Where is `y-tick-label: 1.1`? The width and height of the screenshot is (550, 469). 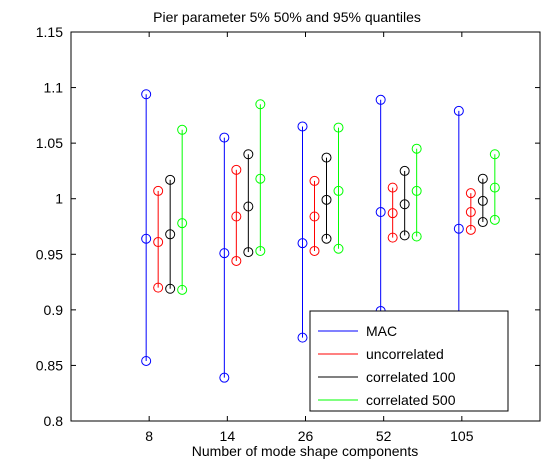
y-tick-label: 1.1 is located at coordinates (54, 88).